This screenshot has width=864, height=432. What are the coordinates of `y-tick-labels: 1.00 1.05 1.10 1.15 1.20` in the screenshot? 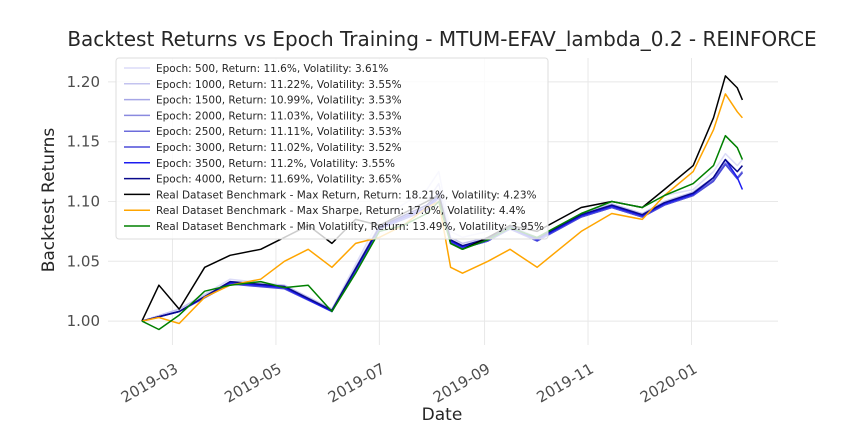 It's located at (83, 201).